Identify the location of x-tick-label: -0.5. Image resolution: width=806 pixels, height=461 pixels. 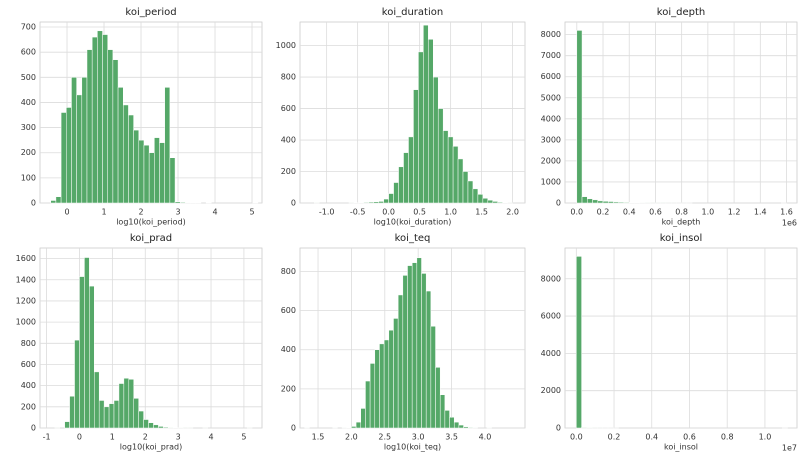
(358, 212).